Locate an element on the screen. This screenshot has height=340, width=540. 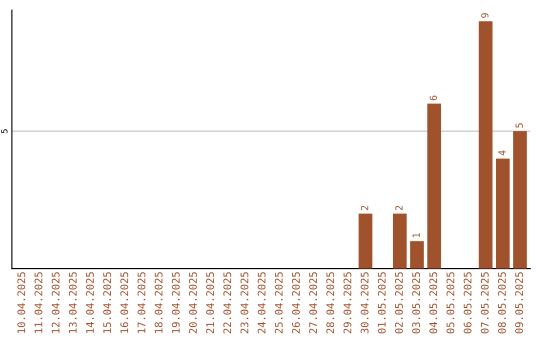
x-tick-label: 10.04.2025 is located at coordinates (21, 302).